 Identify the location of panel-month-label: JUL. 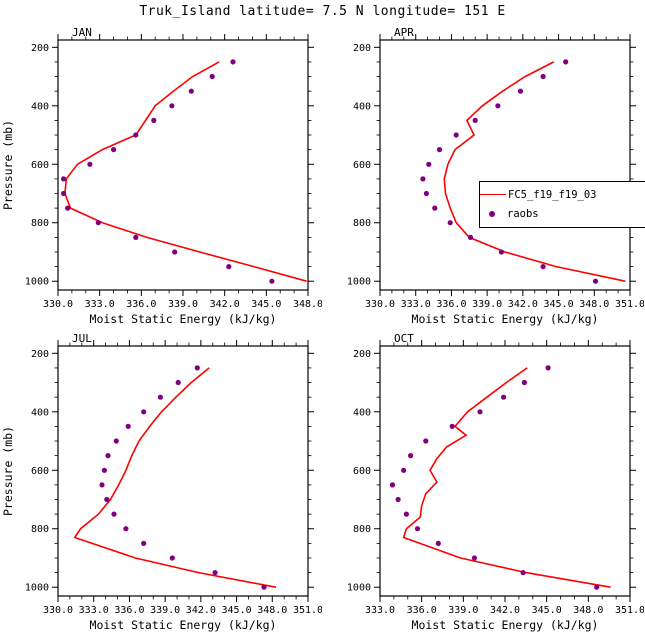
(82, 338).